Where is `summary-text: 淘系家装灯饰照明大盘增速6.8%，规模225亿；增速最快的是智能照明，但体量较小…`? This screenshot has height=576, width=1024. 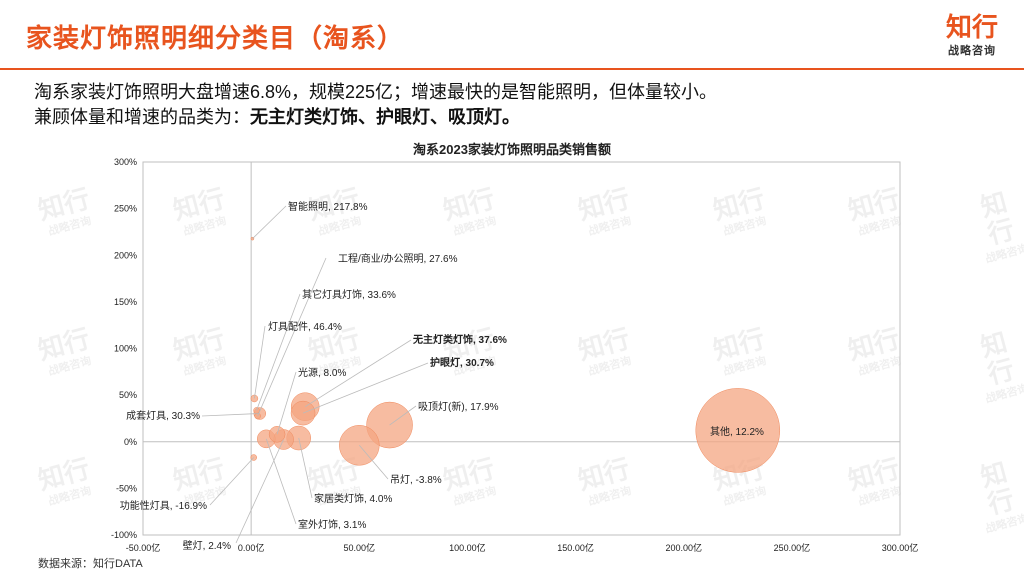
summary-text: 淘系家装灯饰照明大盘增速6.8%，规模225亿；增速最快的是智能照明，但体量较小… is located at coordinates (375, 105).